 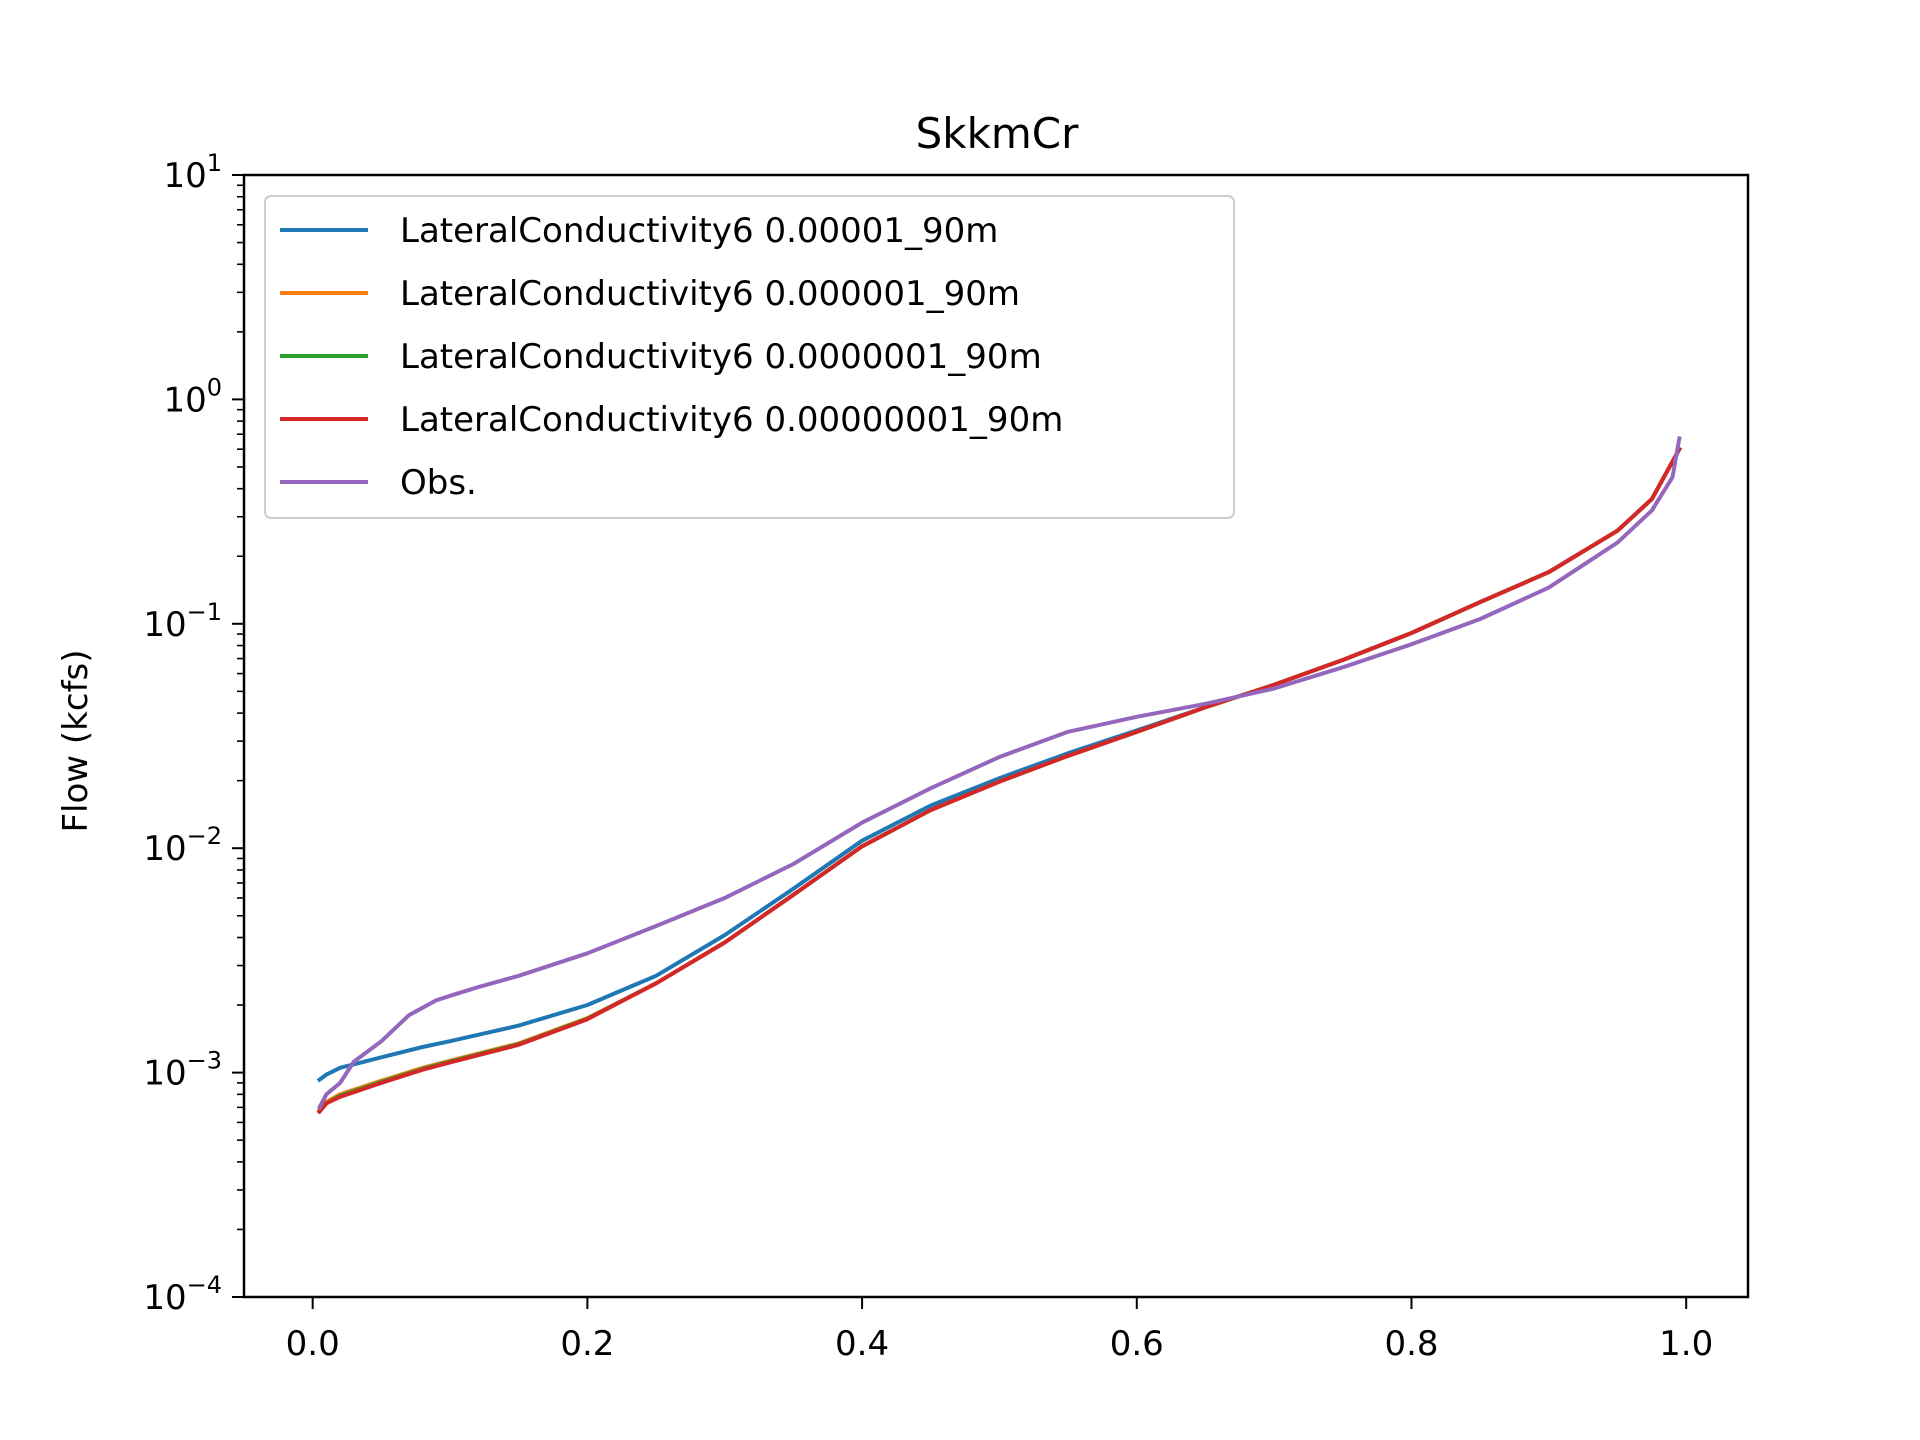 What do you see at coordinates (721, 357) in the screenshot?
I see `legend-label: LateralConductivity6 0.0000001_90m` at bounding box center [721, 357].